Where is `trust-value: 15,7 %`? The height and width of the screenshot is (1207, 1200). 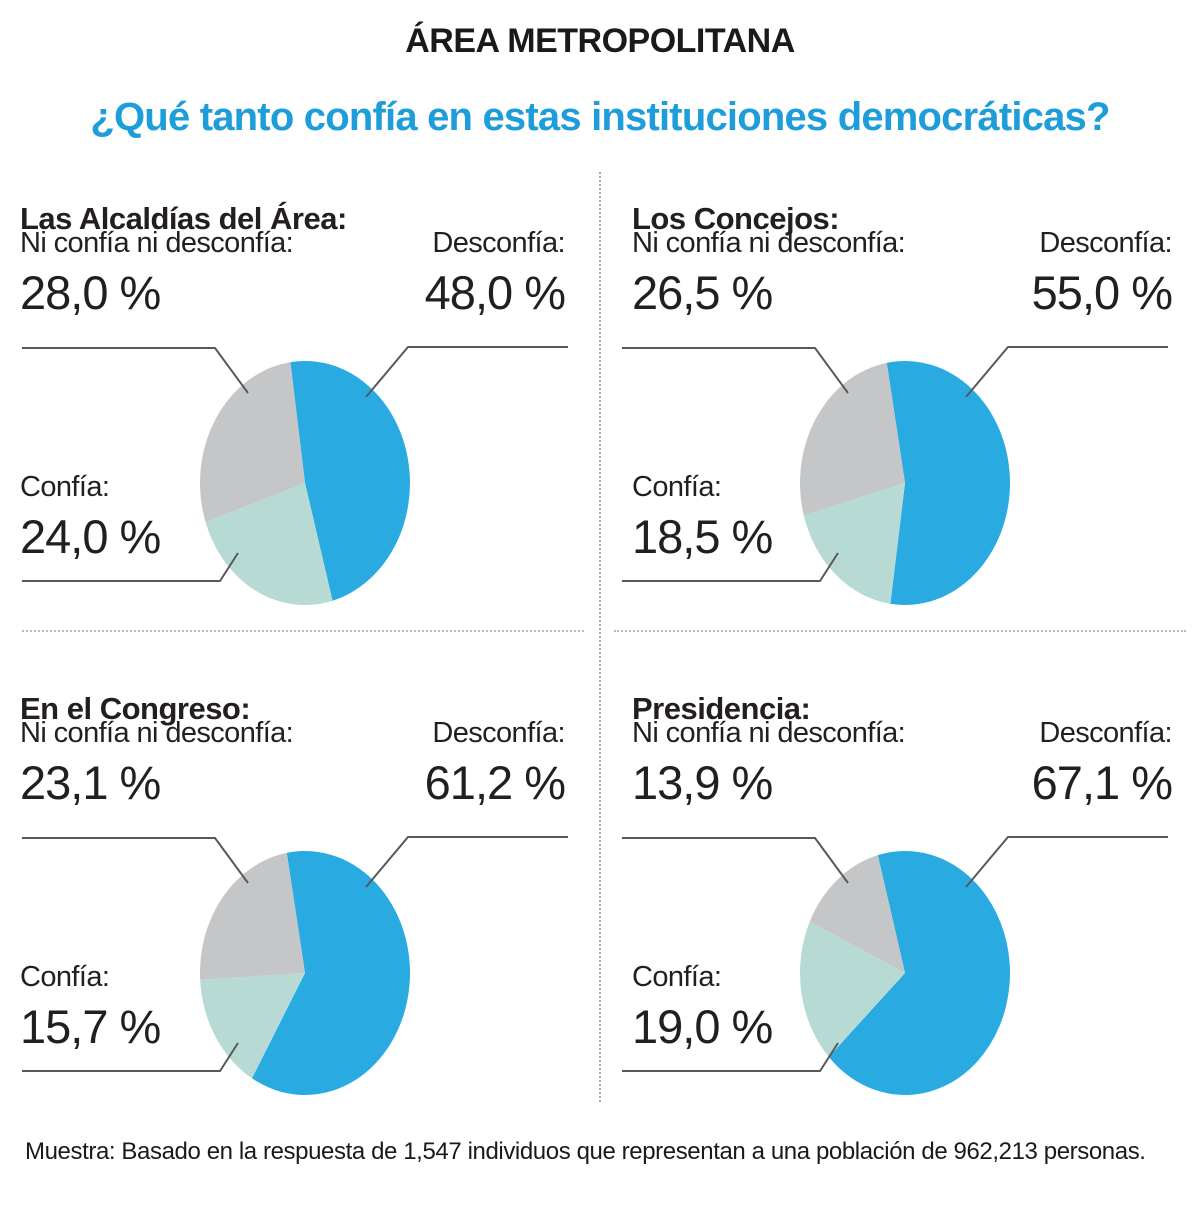
trust-value: 15,7 % is located at coordinates (90, 1026).